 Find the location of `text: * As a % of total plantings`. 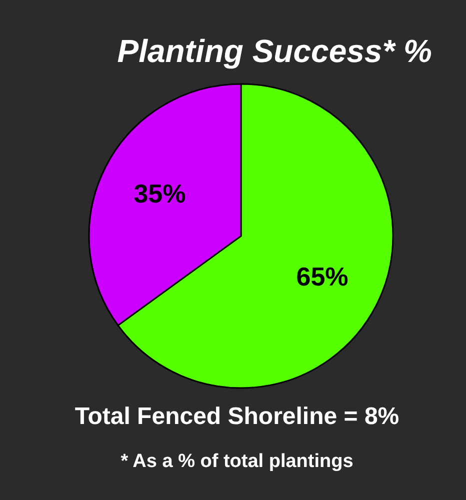

text: * As a % of total plantings is located at coordinates (237, 461).